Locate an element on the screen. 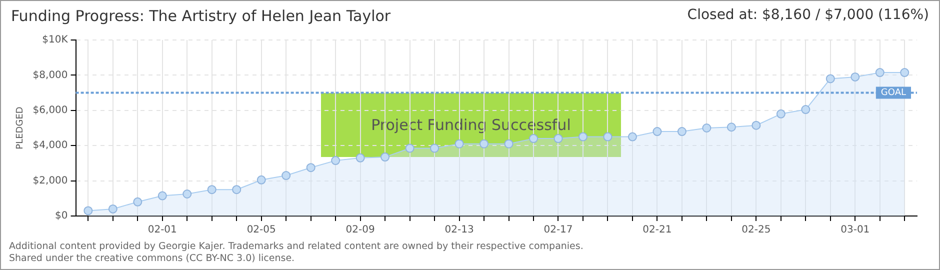  text: Additional content provided by Georgie Kajer. Trademarks and related content are owned by their respective companies. is located at coordinates (296, 247).